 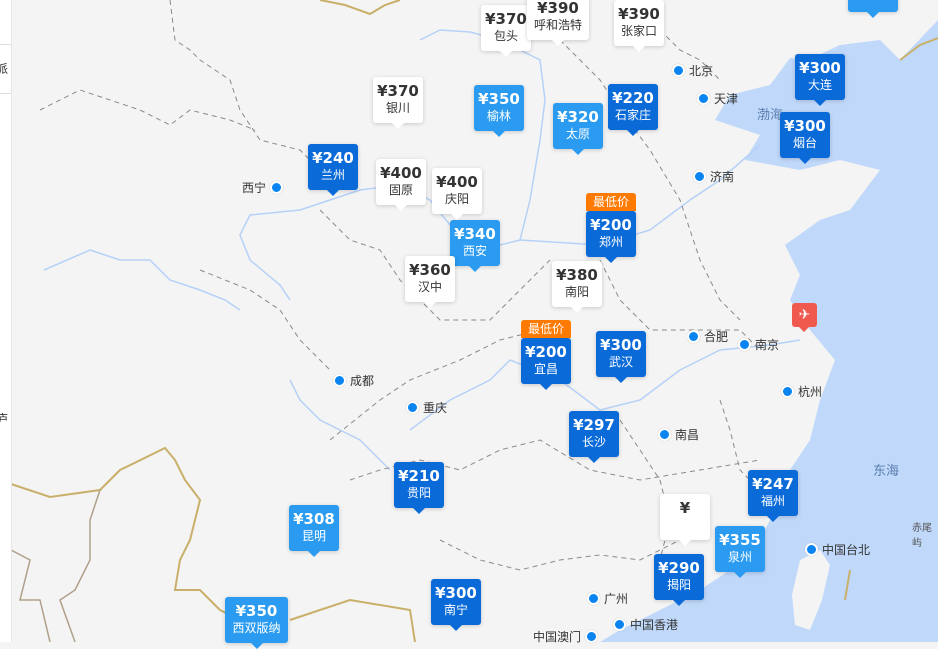 I want to click on marker-price: ¥370, so click(x=398, y=91).